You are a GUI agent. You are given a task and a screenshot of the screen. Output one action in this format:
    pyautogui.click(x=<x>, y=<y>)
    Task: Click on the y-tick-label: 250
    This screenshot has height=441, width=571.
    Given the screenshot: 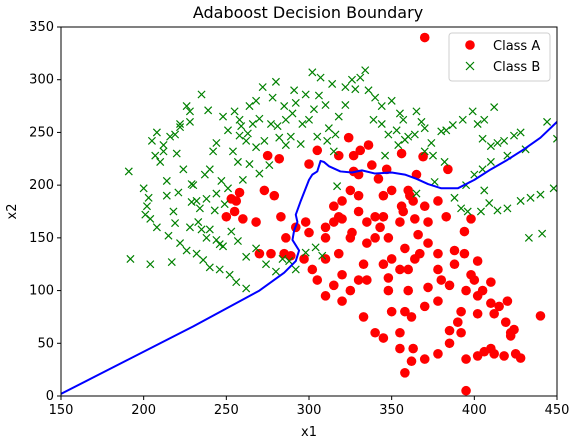 What is the action you would take?
    pyautogui.click(x=41, y=132)
    